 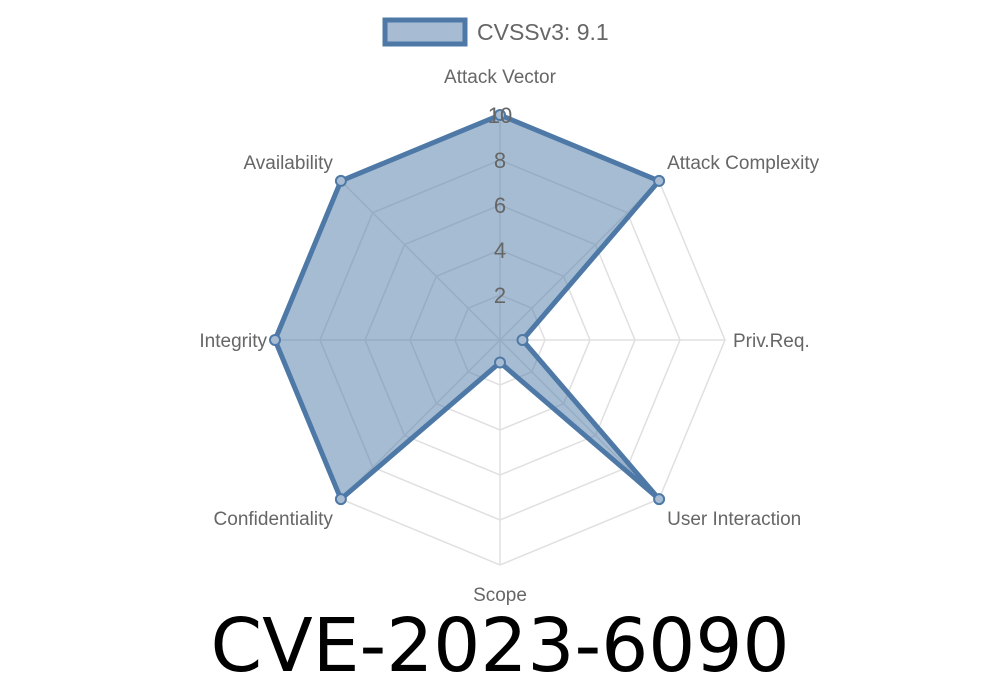 What do you see at coordinates (500, 646) in the screenshot?
I see `chart-title: CVE-2023-6090` at bounding box center [500, 646].